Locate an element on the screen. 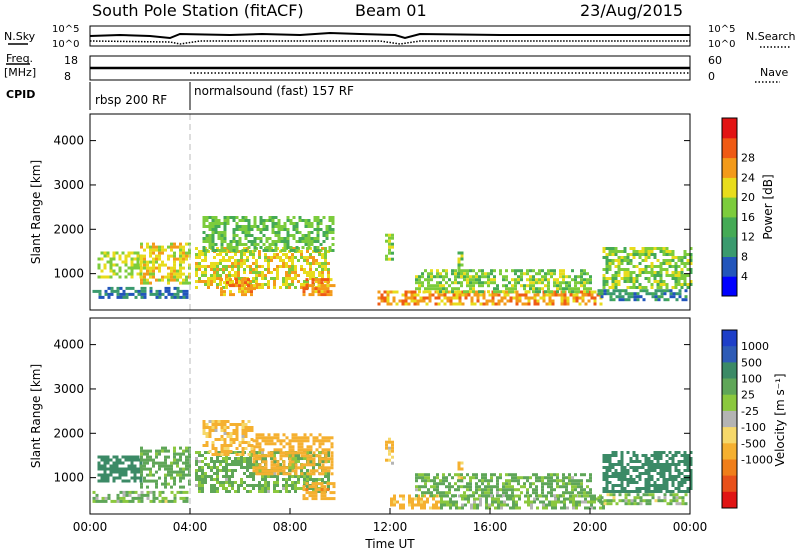 The height and width of the screenshot is (554, 800). echo-region is located at coordinates (140, 292).